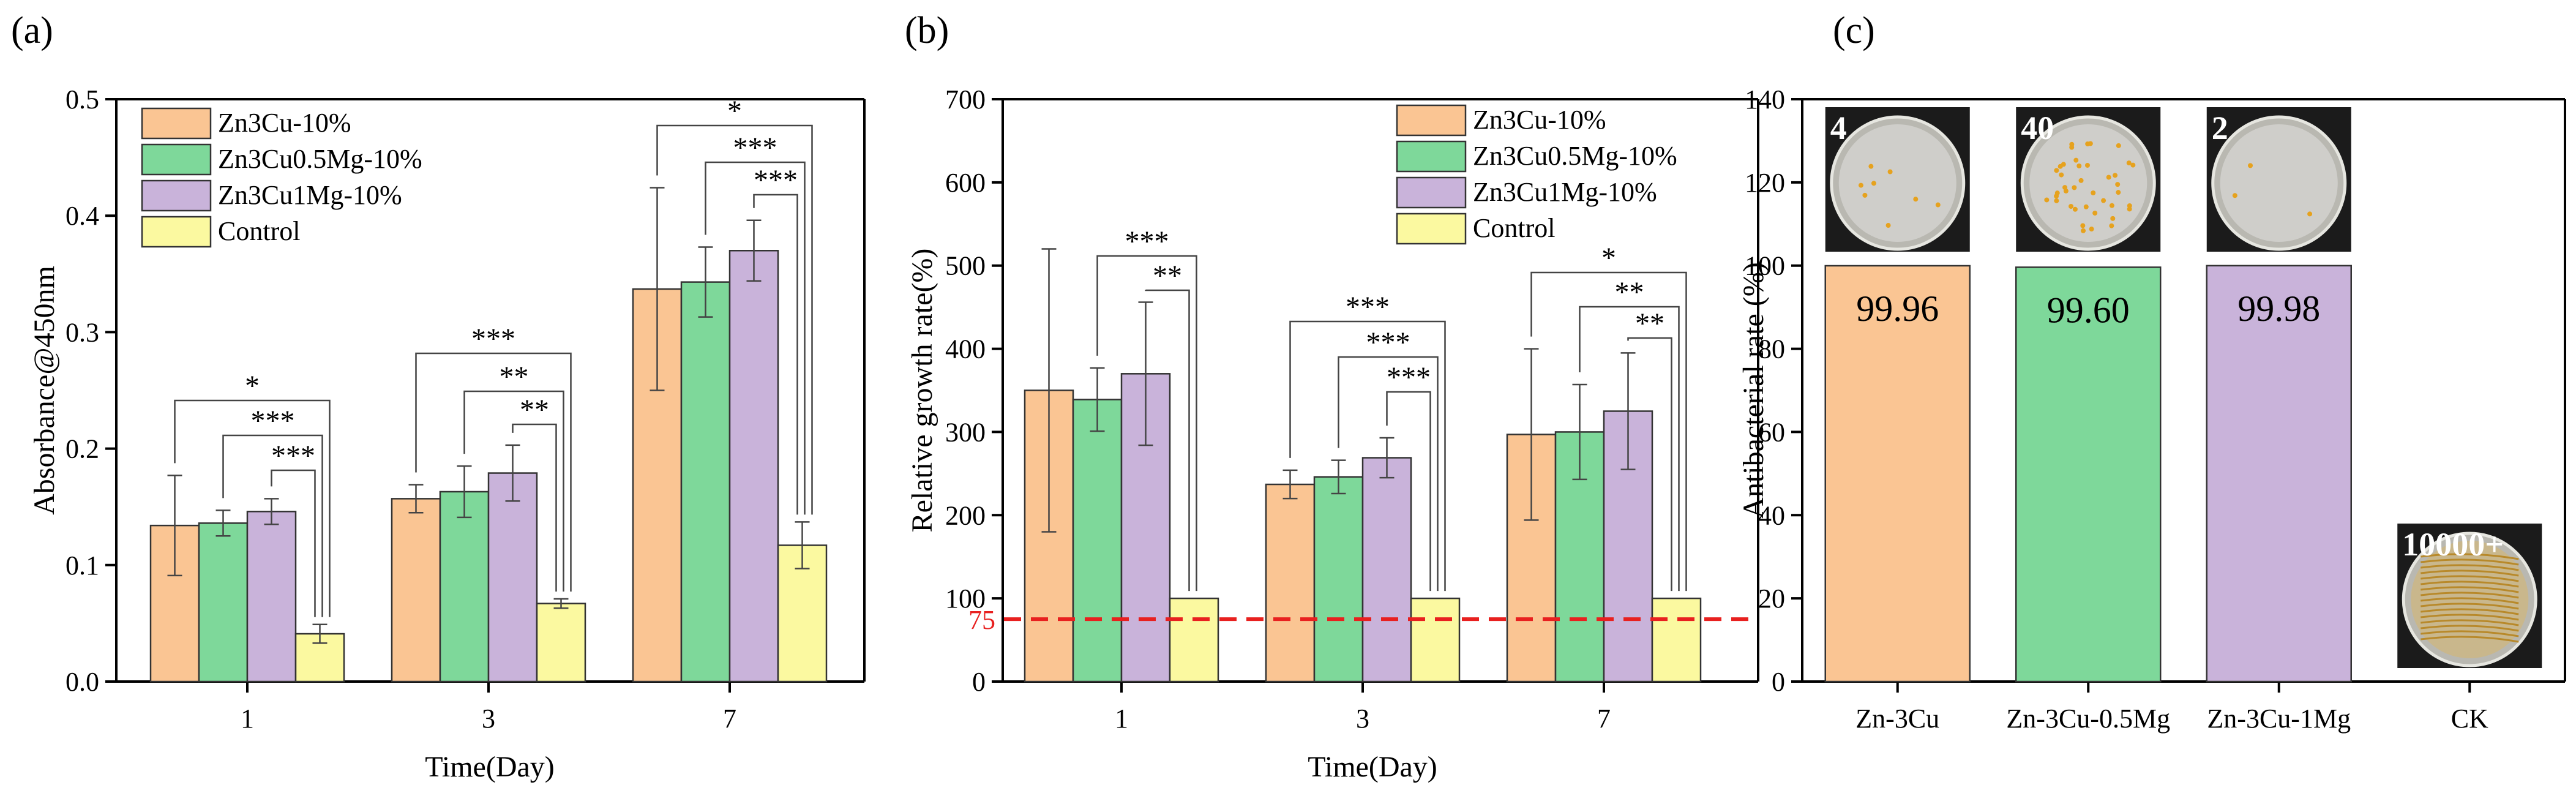 The image size is (2576, 793). Describe the element at coordinates (1854, 31) in the screenshot. I see `panel-c: (c)` at that location.